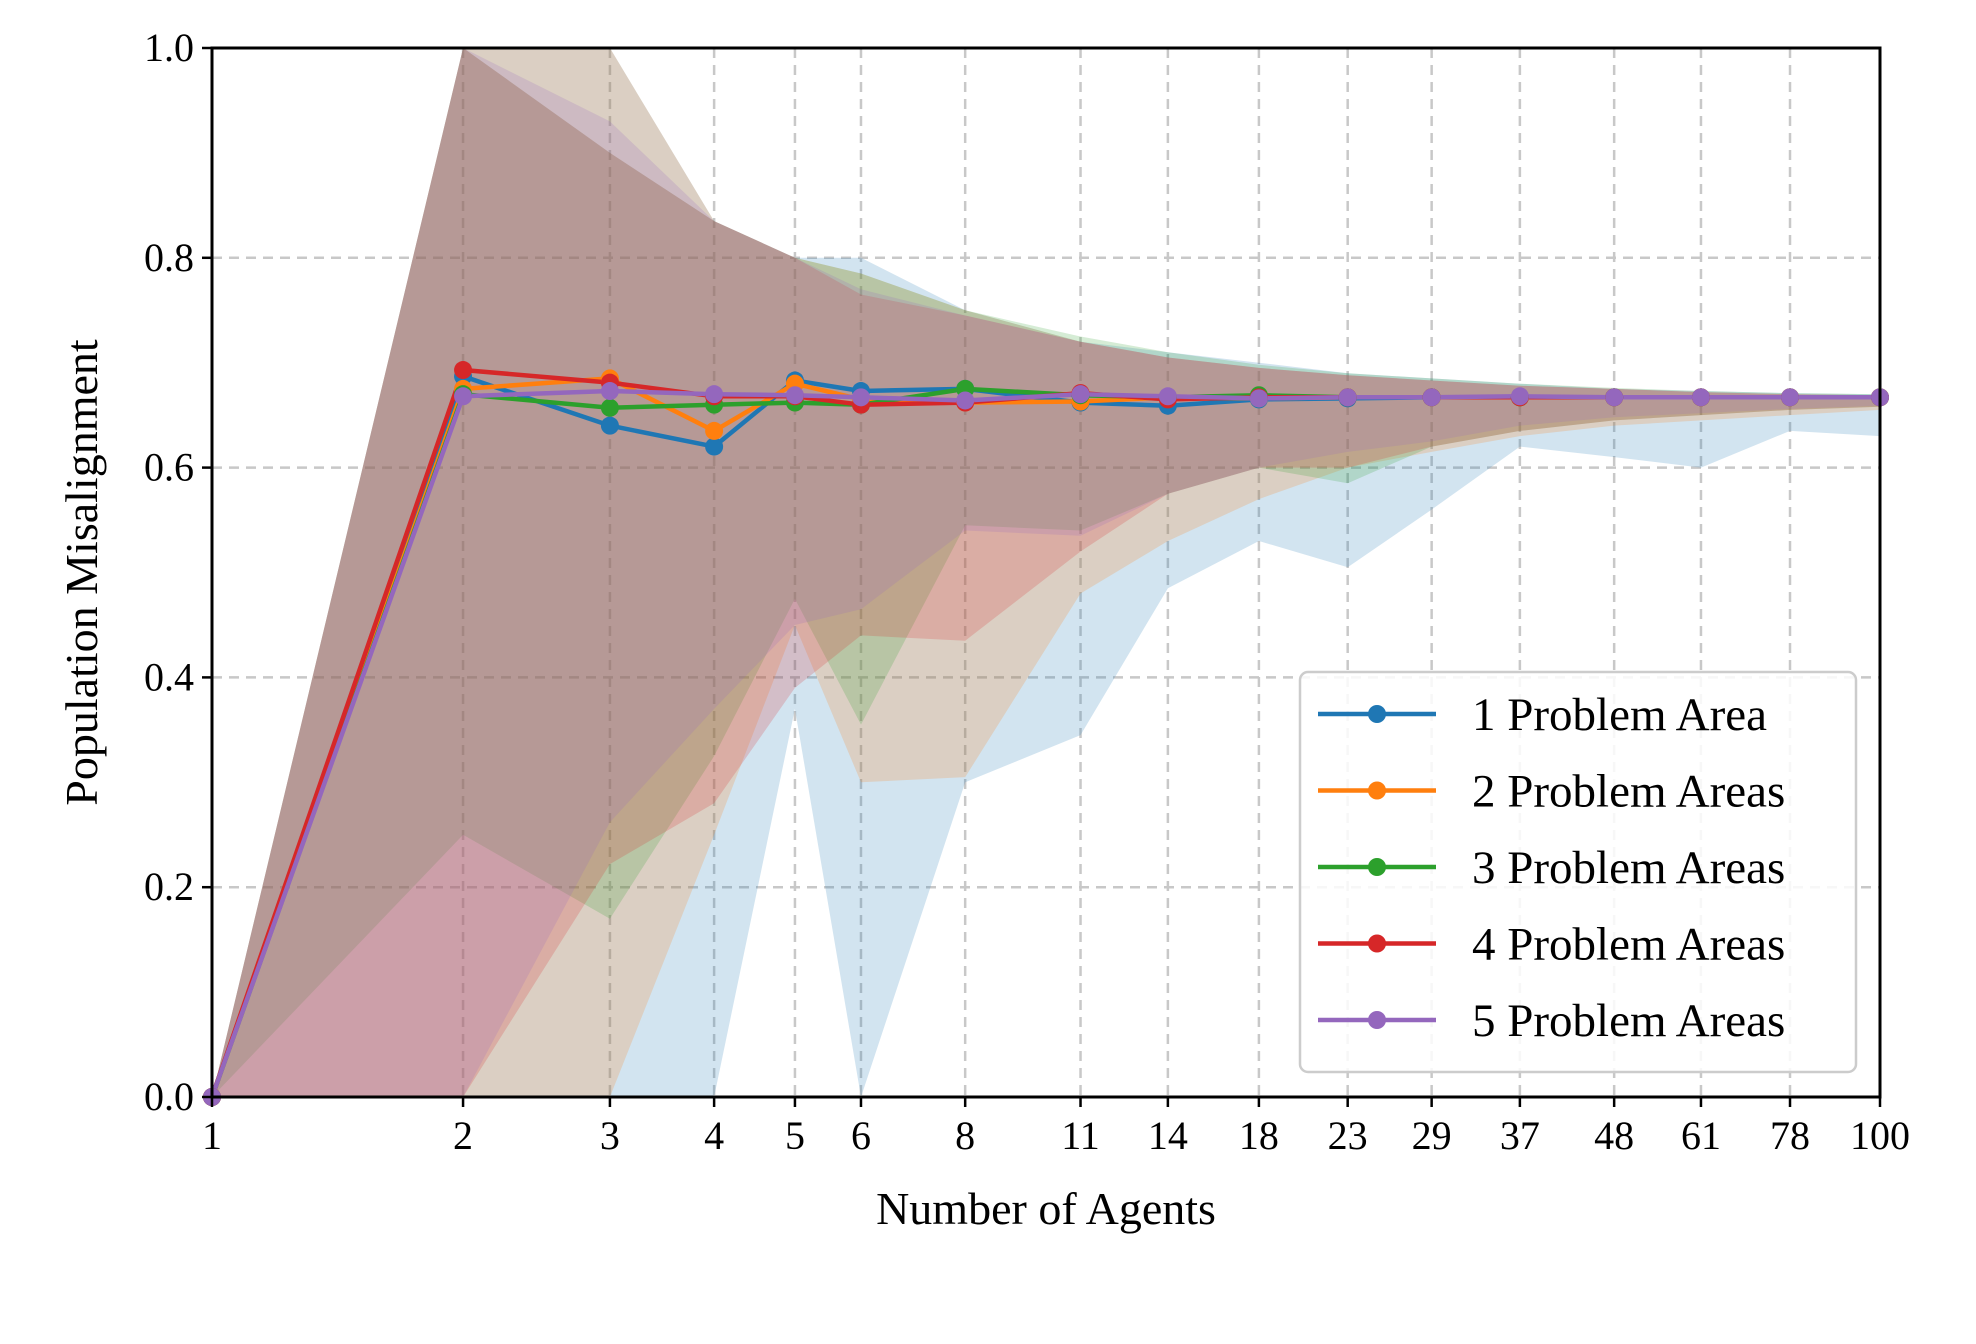 This screenshot has height=1344, width=1976. Describe the element at coordinates (169, 886) in the screenshot. I see `y-tick-label-0.2: 0.2` at that location.